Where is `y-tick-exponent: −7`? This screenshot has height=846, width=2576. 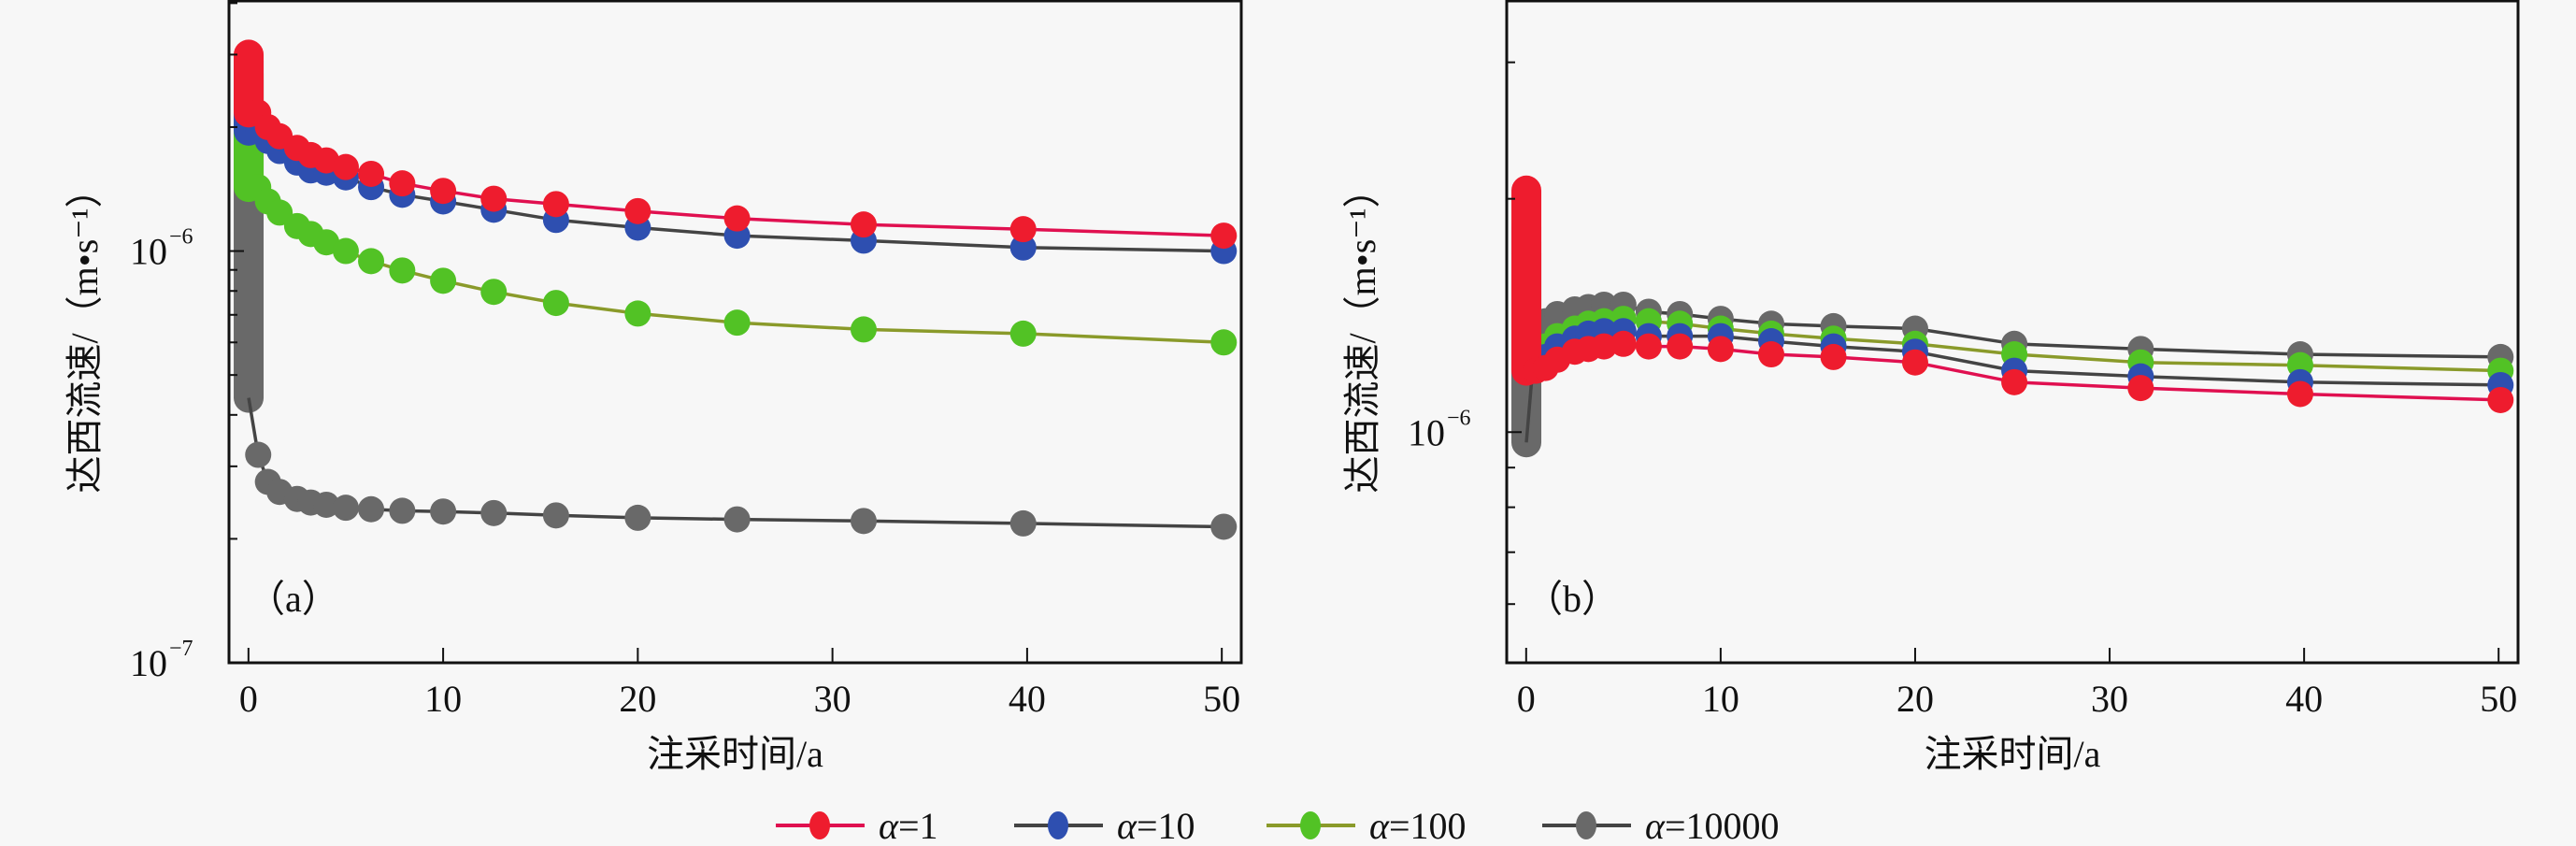 y-tick-exponent: −7 is located at coordinates (181, 649).